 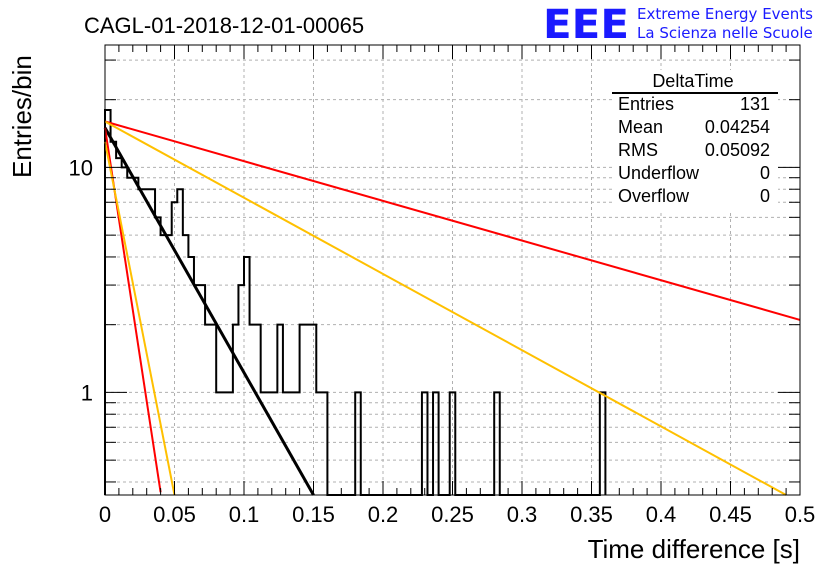 I want to click on x-tick-label: 0.3, so click(x=522, y=514).